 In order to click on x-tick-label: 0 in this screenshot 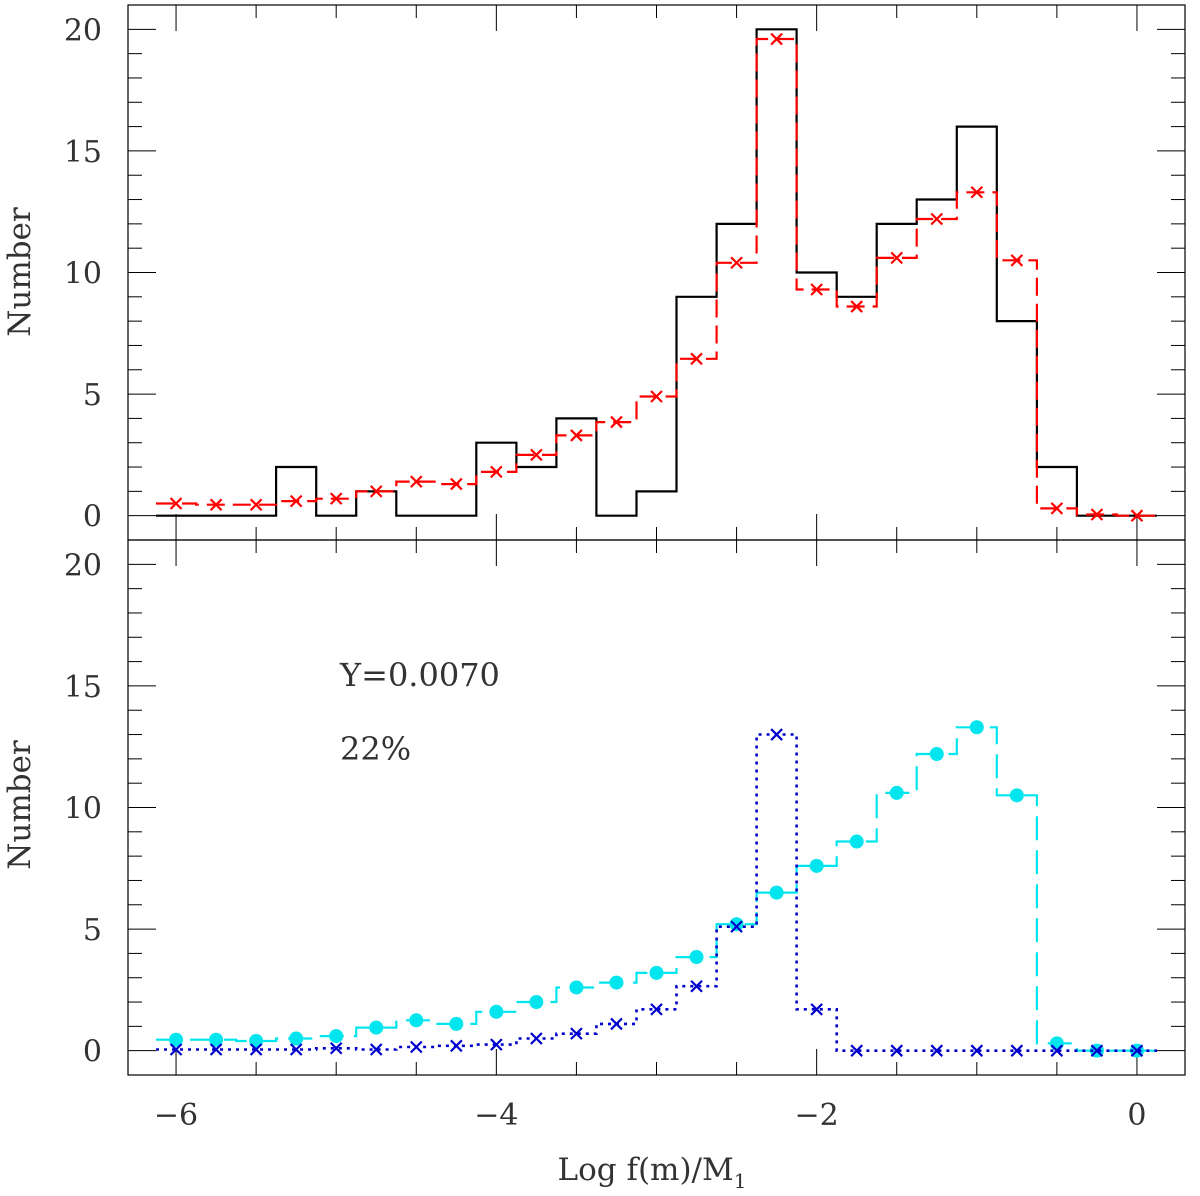, I will do `click(1136, 1115)`.